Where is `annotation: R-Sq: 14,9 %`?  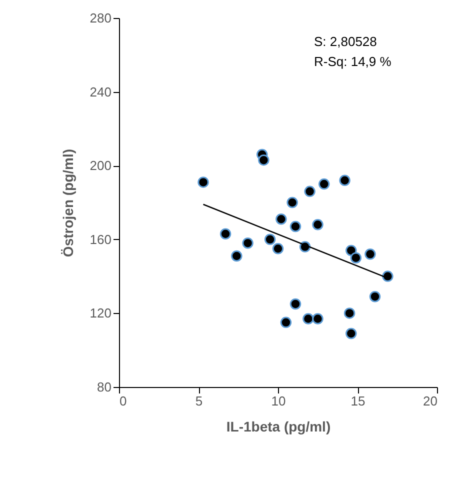
annotation: R-Sq: 14,9 % is located at coordinates (353, 61).